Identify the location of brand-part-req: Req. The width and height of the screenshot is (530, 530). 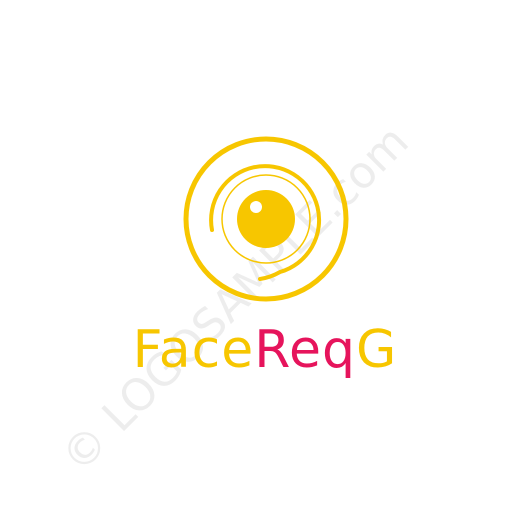
(305, 350).